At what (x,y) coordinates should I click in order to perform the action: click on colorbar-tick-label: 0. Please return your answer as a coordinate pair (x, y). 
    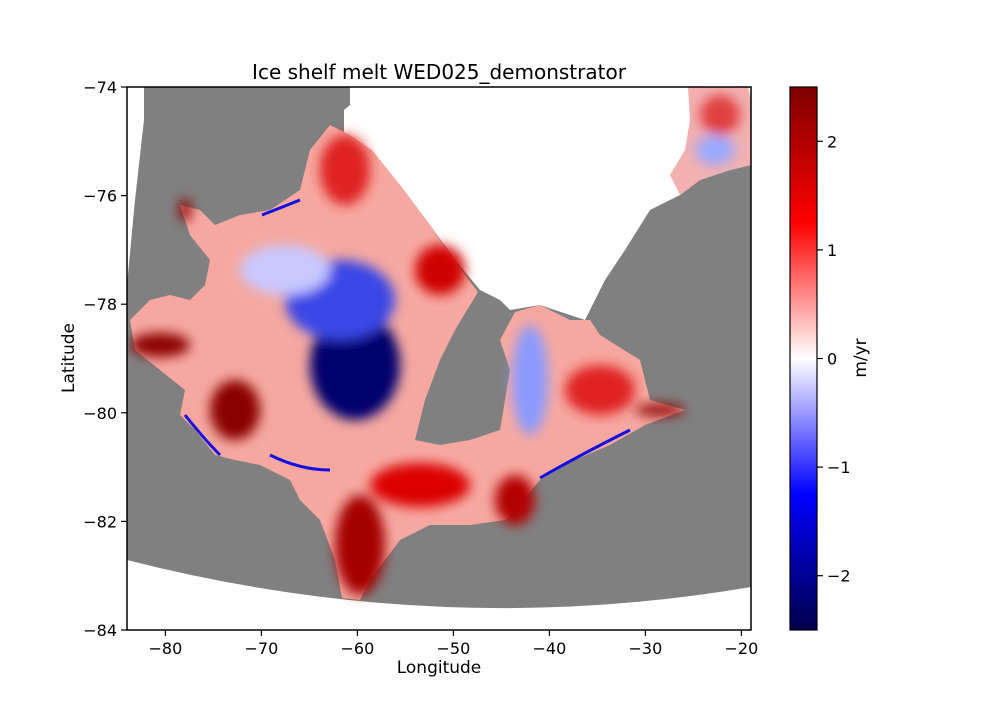
    Looking at the image, I should click on (832, 359).